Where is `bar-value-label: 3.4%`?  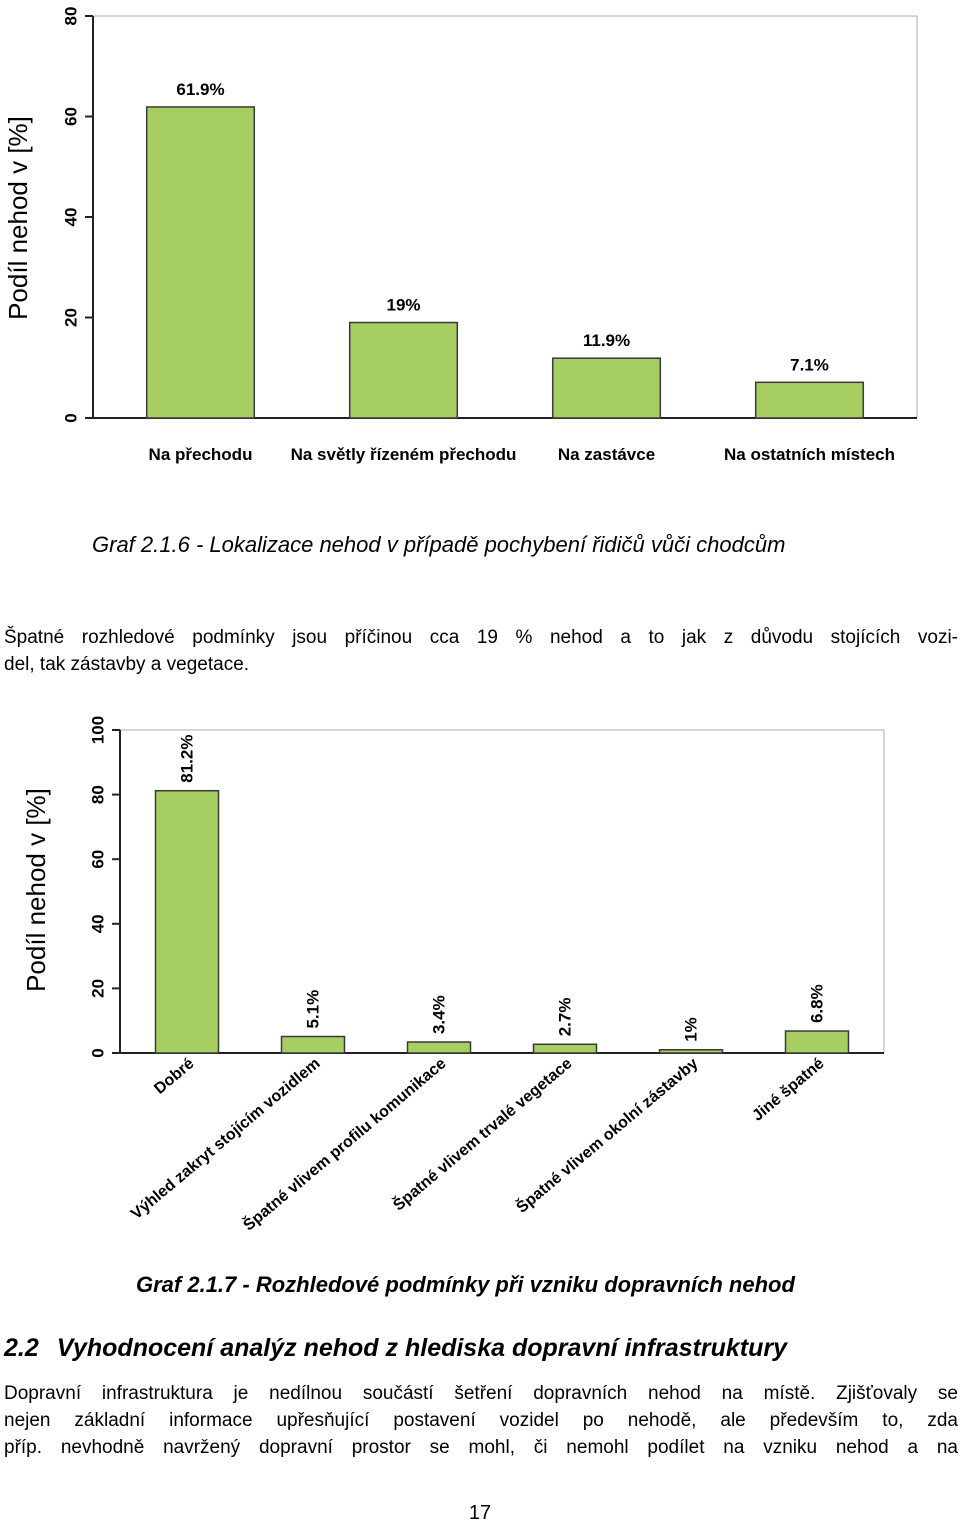
bar-value-label: 3.4% is located at coordinates (439, 1014).